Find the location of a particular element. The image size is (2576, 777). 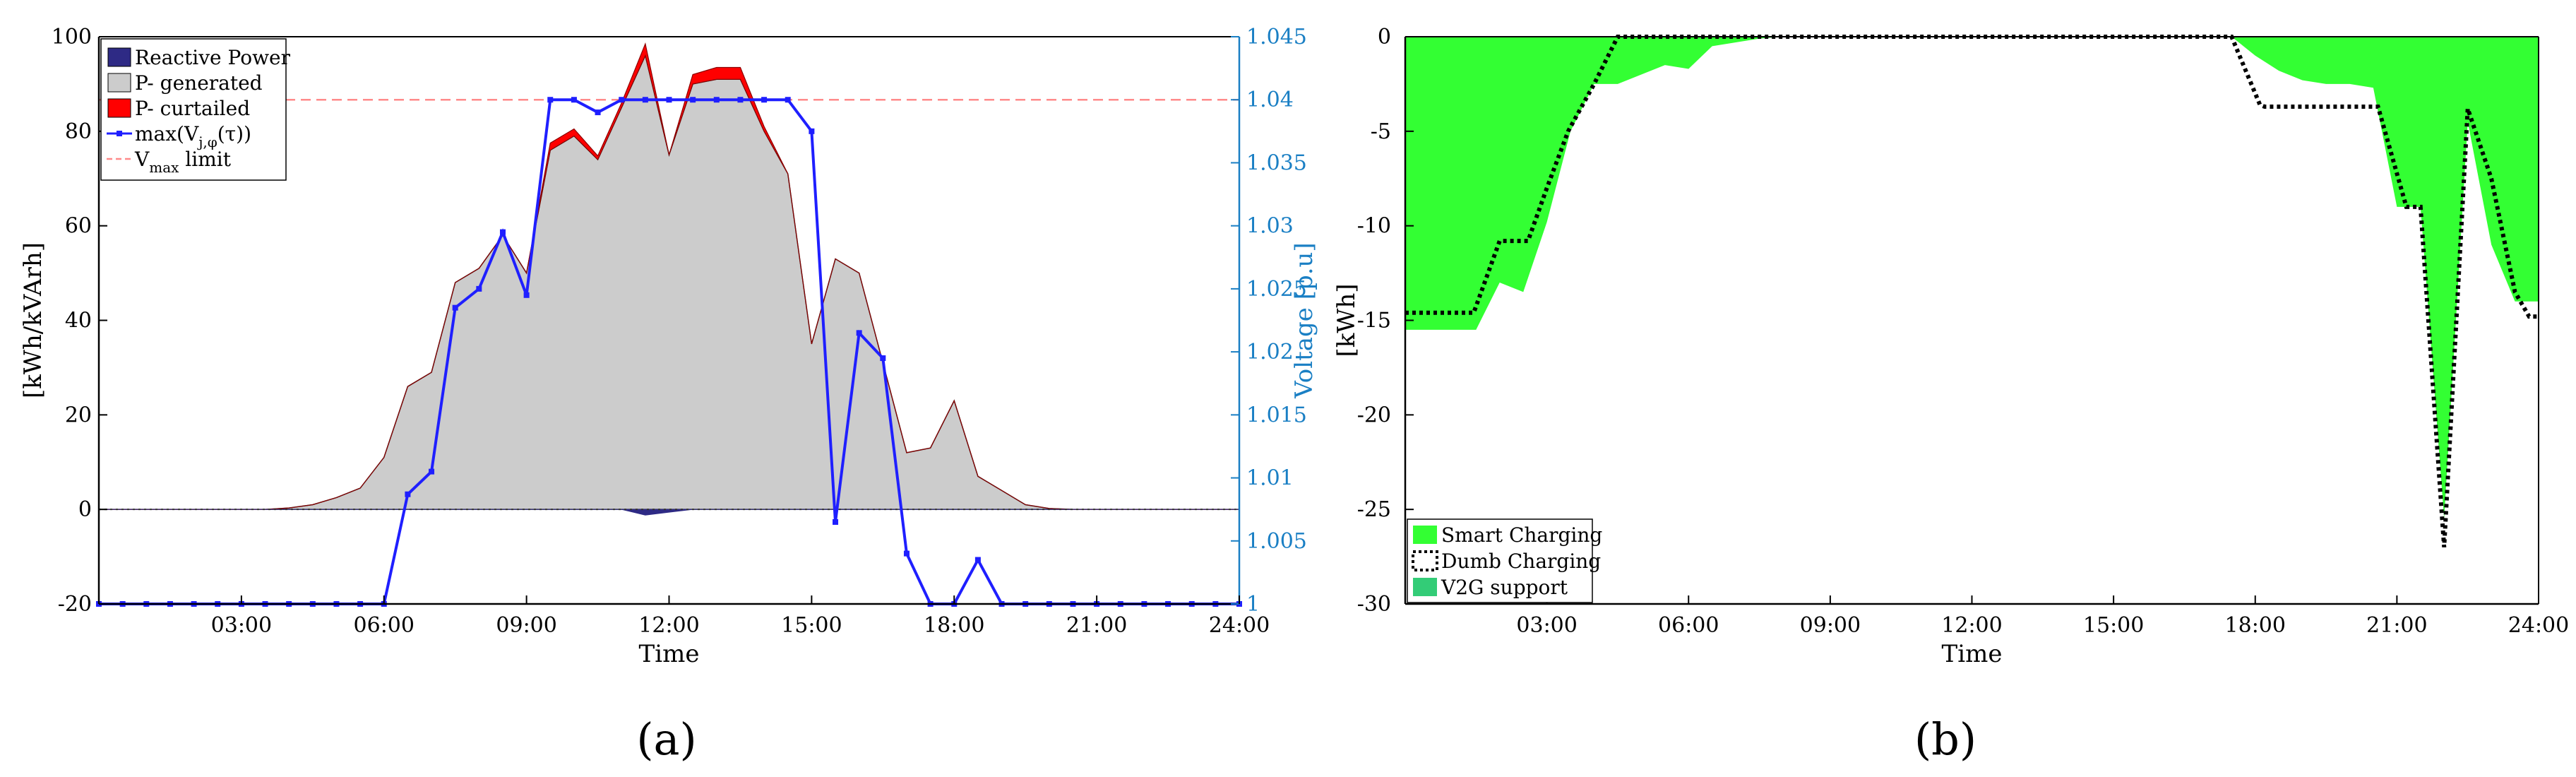

y2-tick-label: 1.03 is located at coordinates (1270, 227).